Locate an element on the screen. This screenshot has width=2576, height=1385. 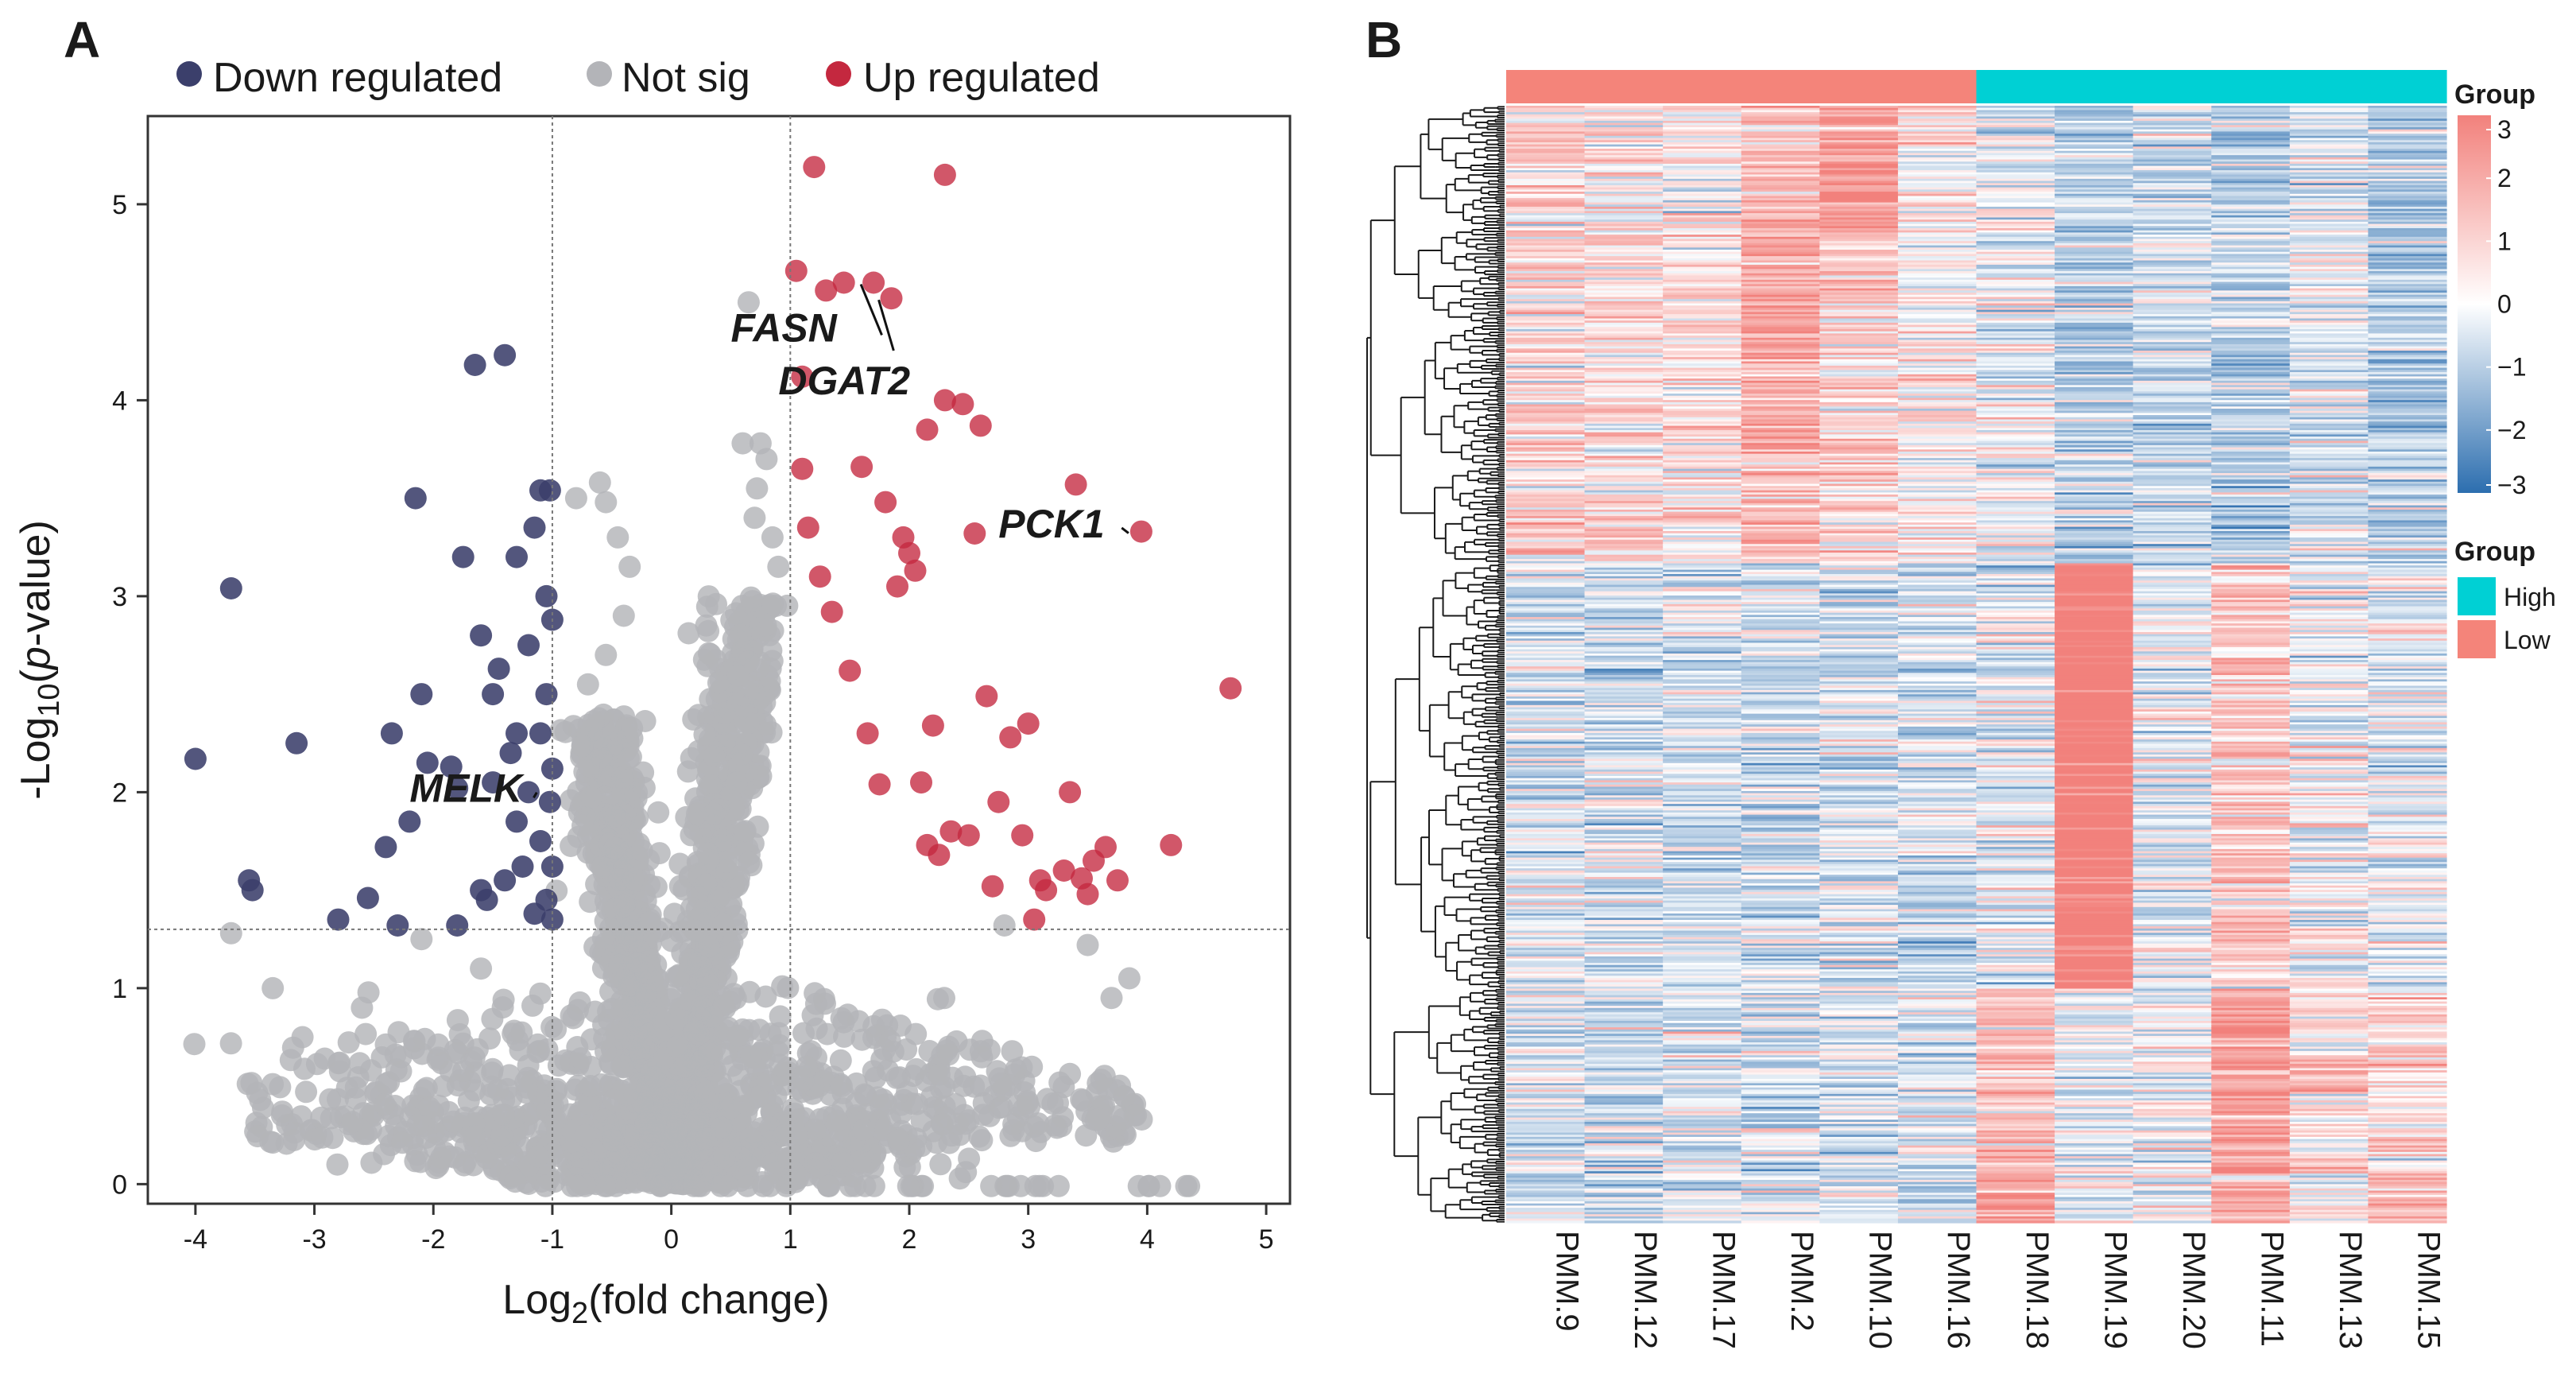
y-axis-title-p: p is located at coordinates (36, 658).